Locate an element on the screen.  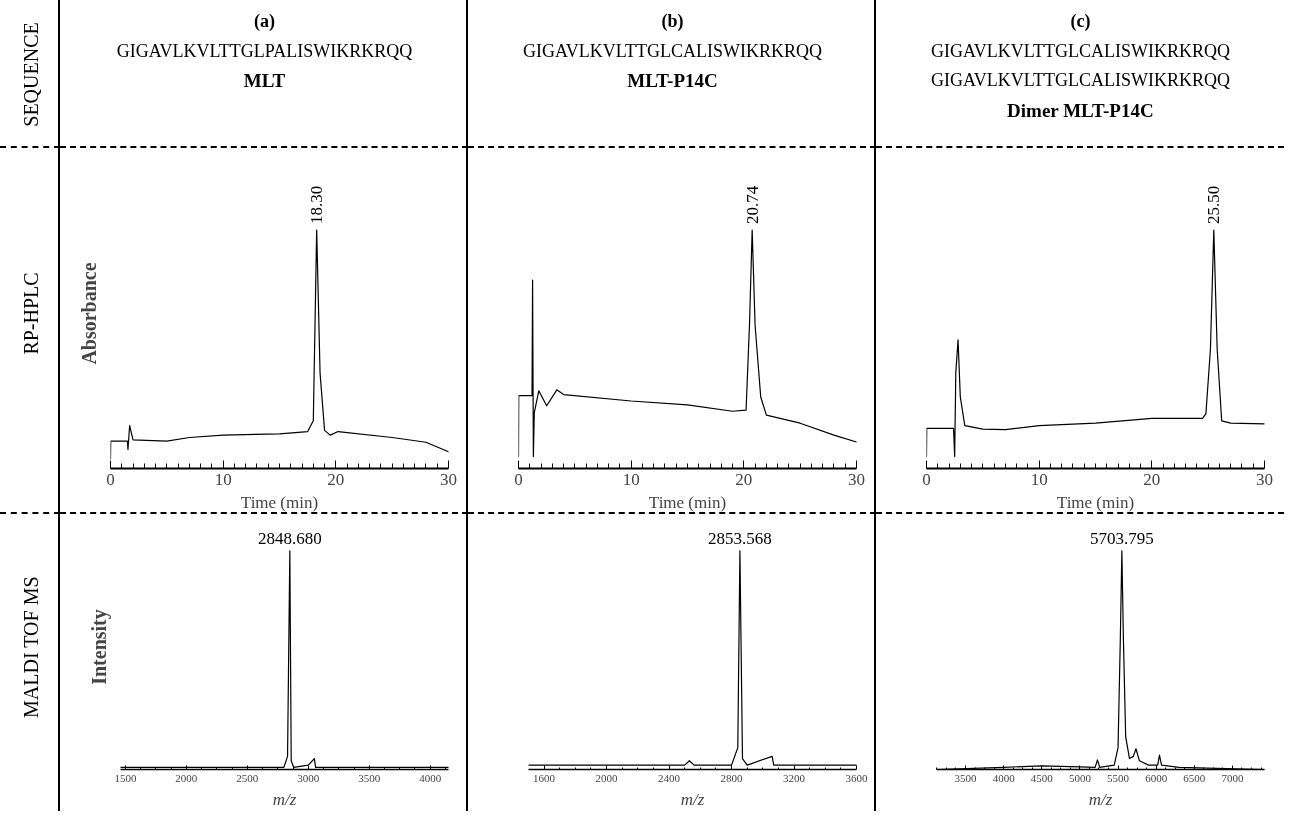
annotation: 5703.795 is located at coordinates (1121, 538).